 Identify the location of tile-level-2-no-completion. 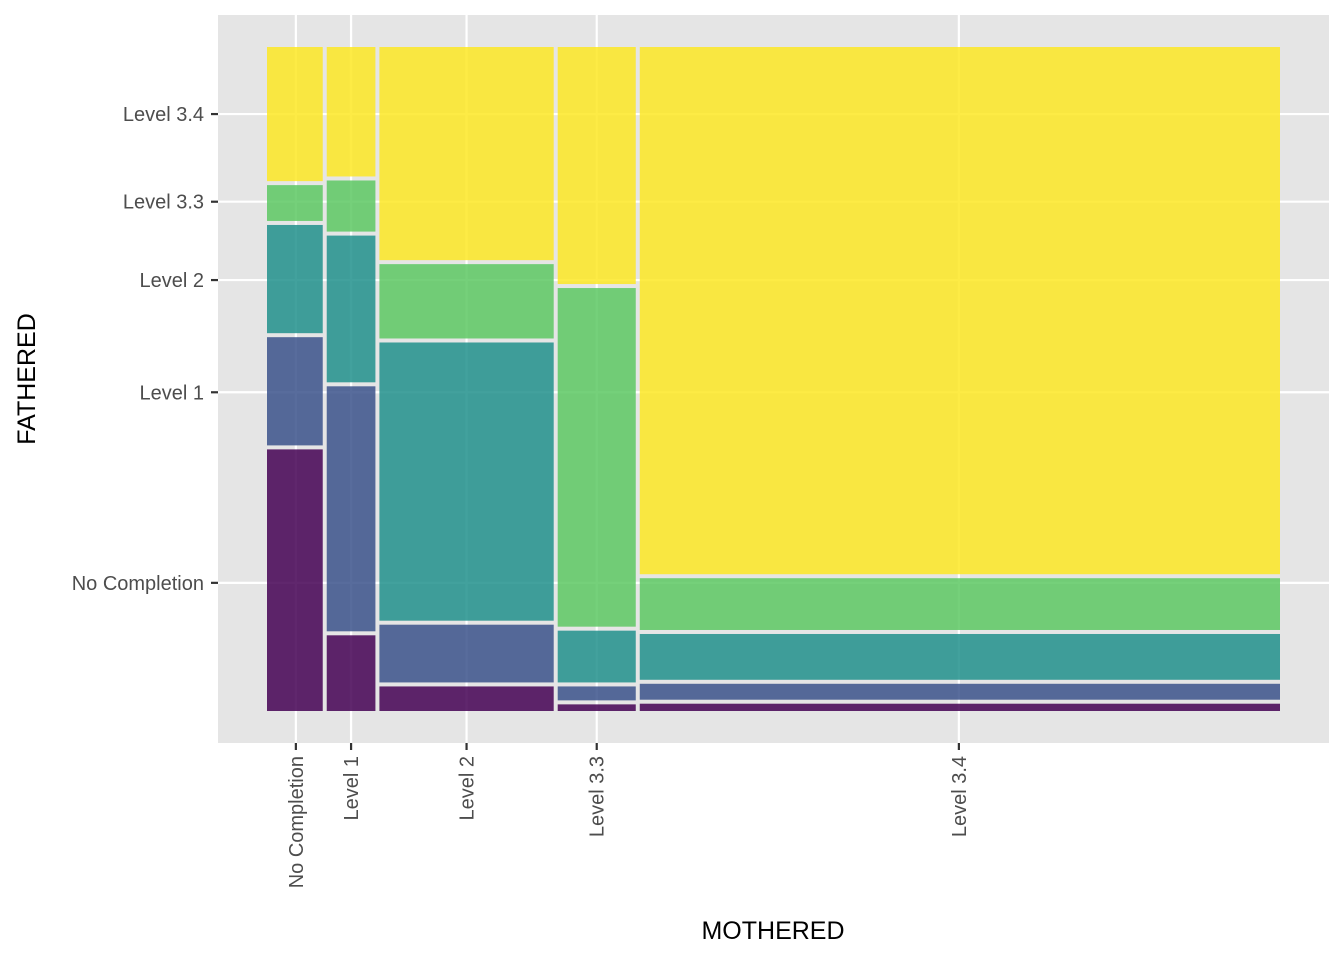
(466, 698).